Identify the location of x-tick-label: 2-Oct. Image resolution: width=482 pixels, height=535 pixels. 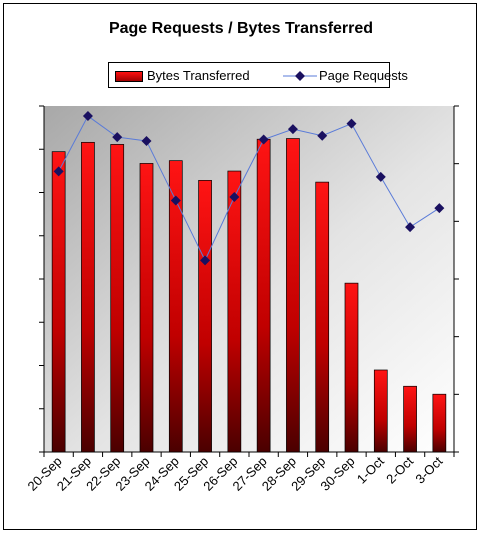
(399, 469).